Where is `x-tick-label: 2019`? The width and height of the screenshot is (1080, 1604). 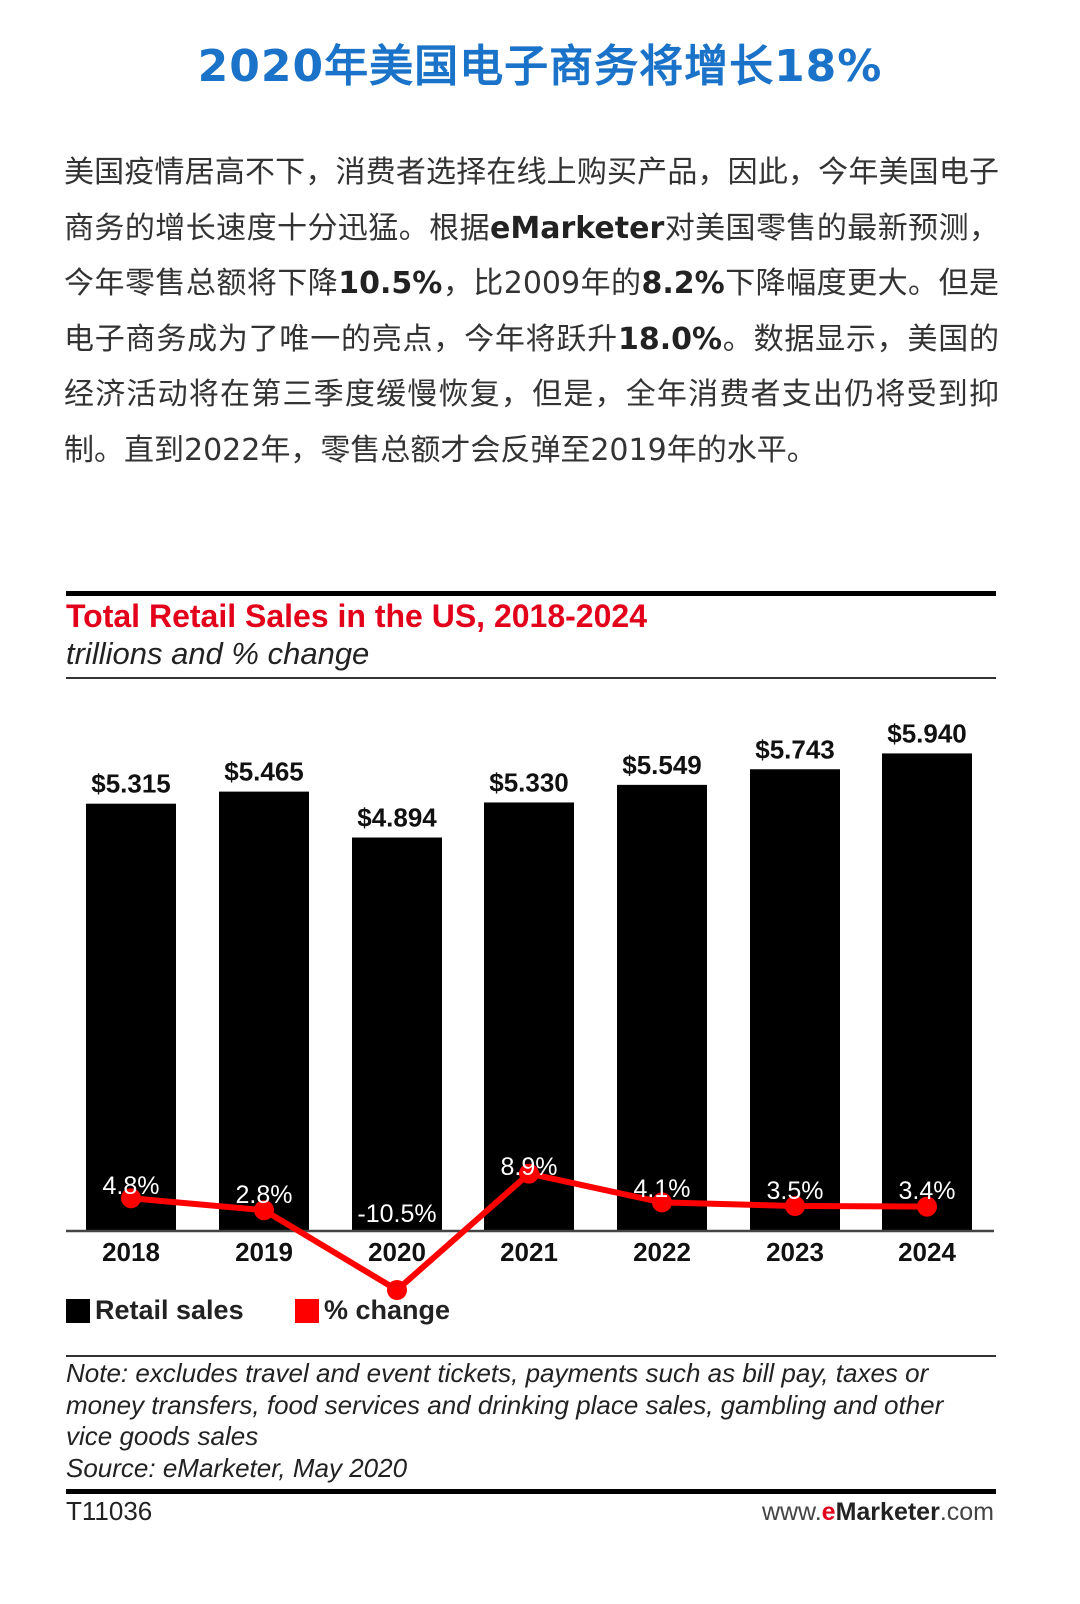
x-tick-label: 2019 is located at coordinates (264, 1252).